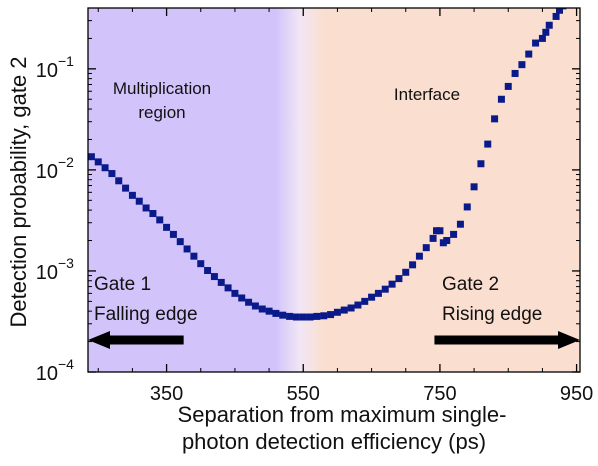 Image resolution: width=598 pixels, height=466 pixels. I want to click on y-tick-exponent: −3, so click(66, 263).